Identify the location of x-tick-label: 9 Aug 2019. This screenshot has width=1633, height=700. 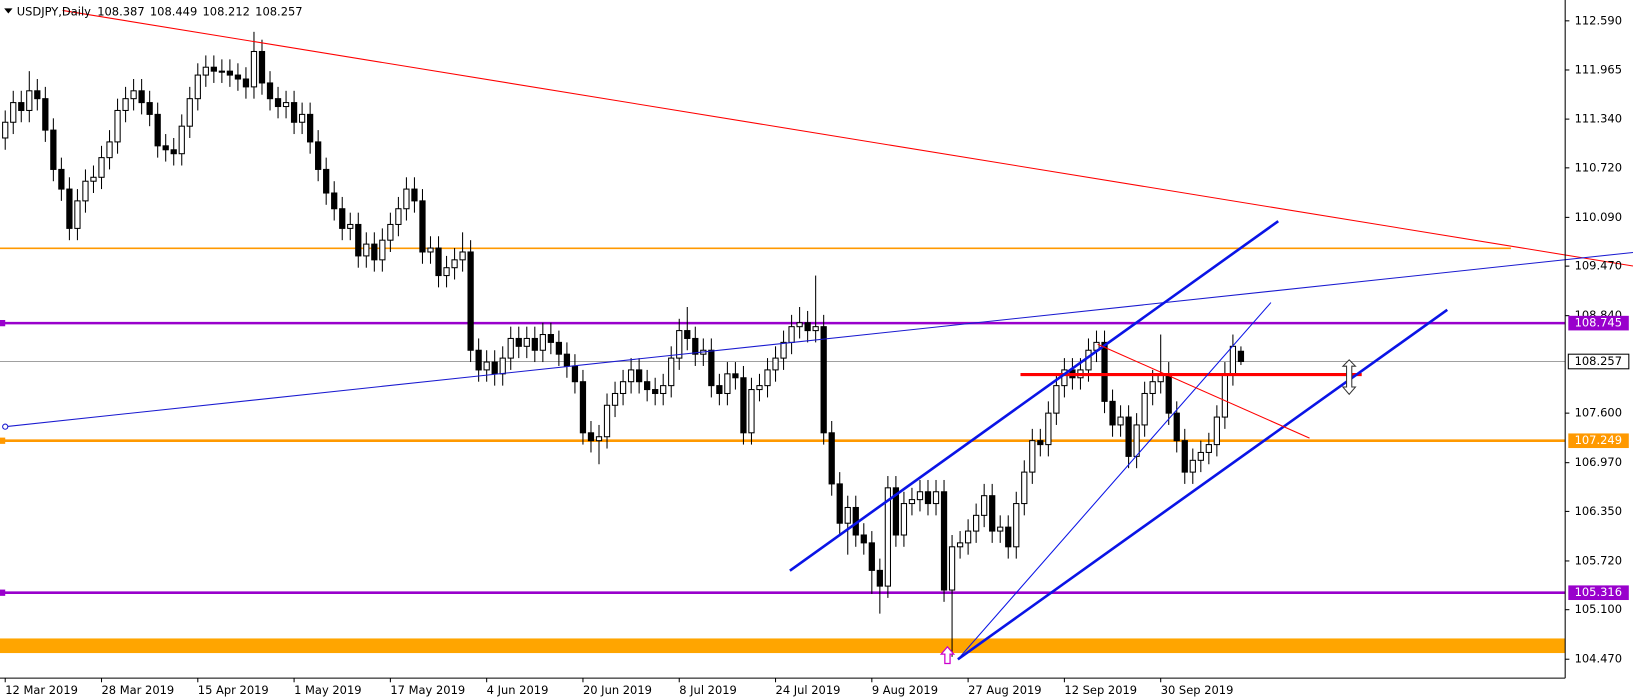
(905, 690).